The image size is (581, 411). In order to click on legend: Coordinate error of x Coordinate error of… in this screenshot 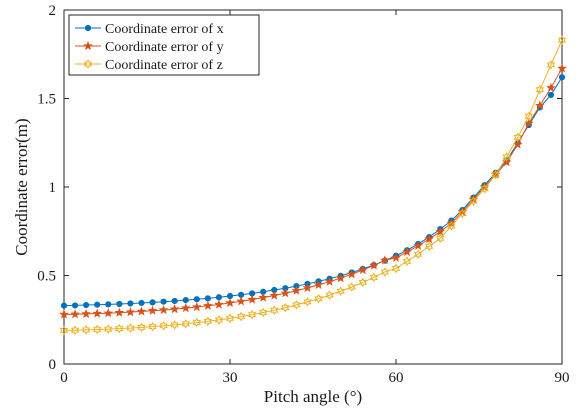, I will do `click(164, 45)`.